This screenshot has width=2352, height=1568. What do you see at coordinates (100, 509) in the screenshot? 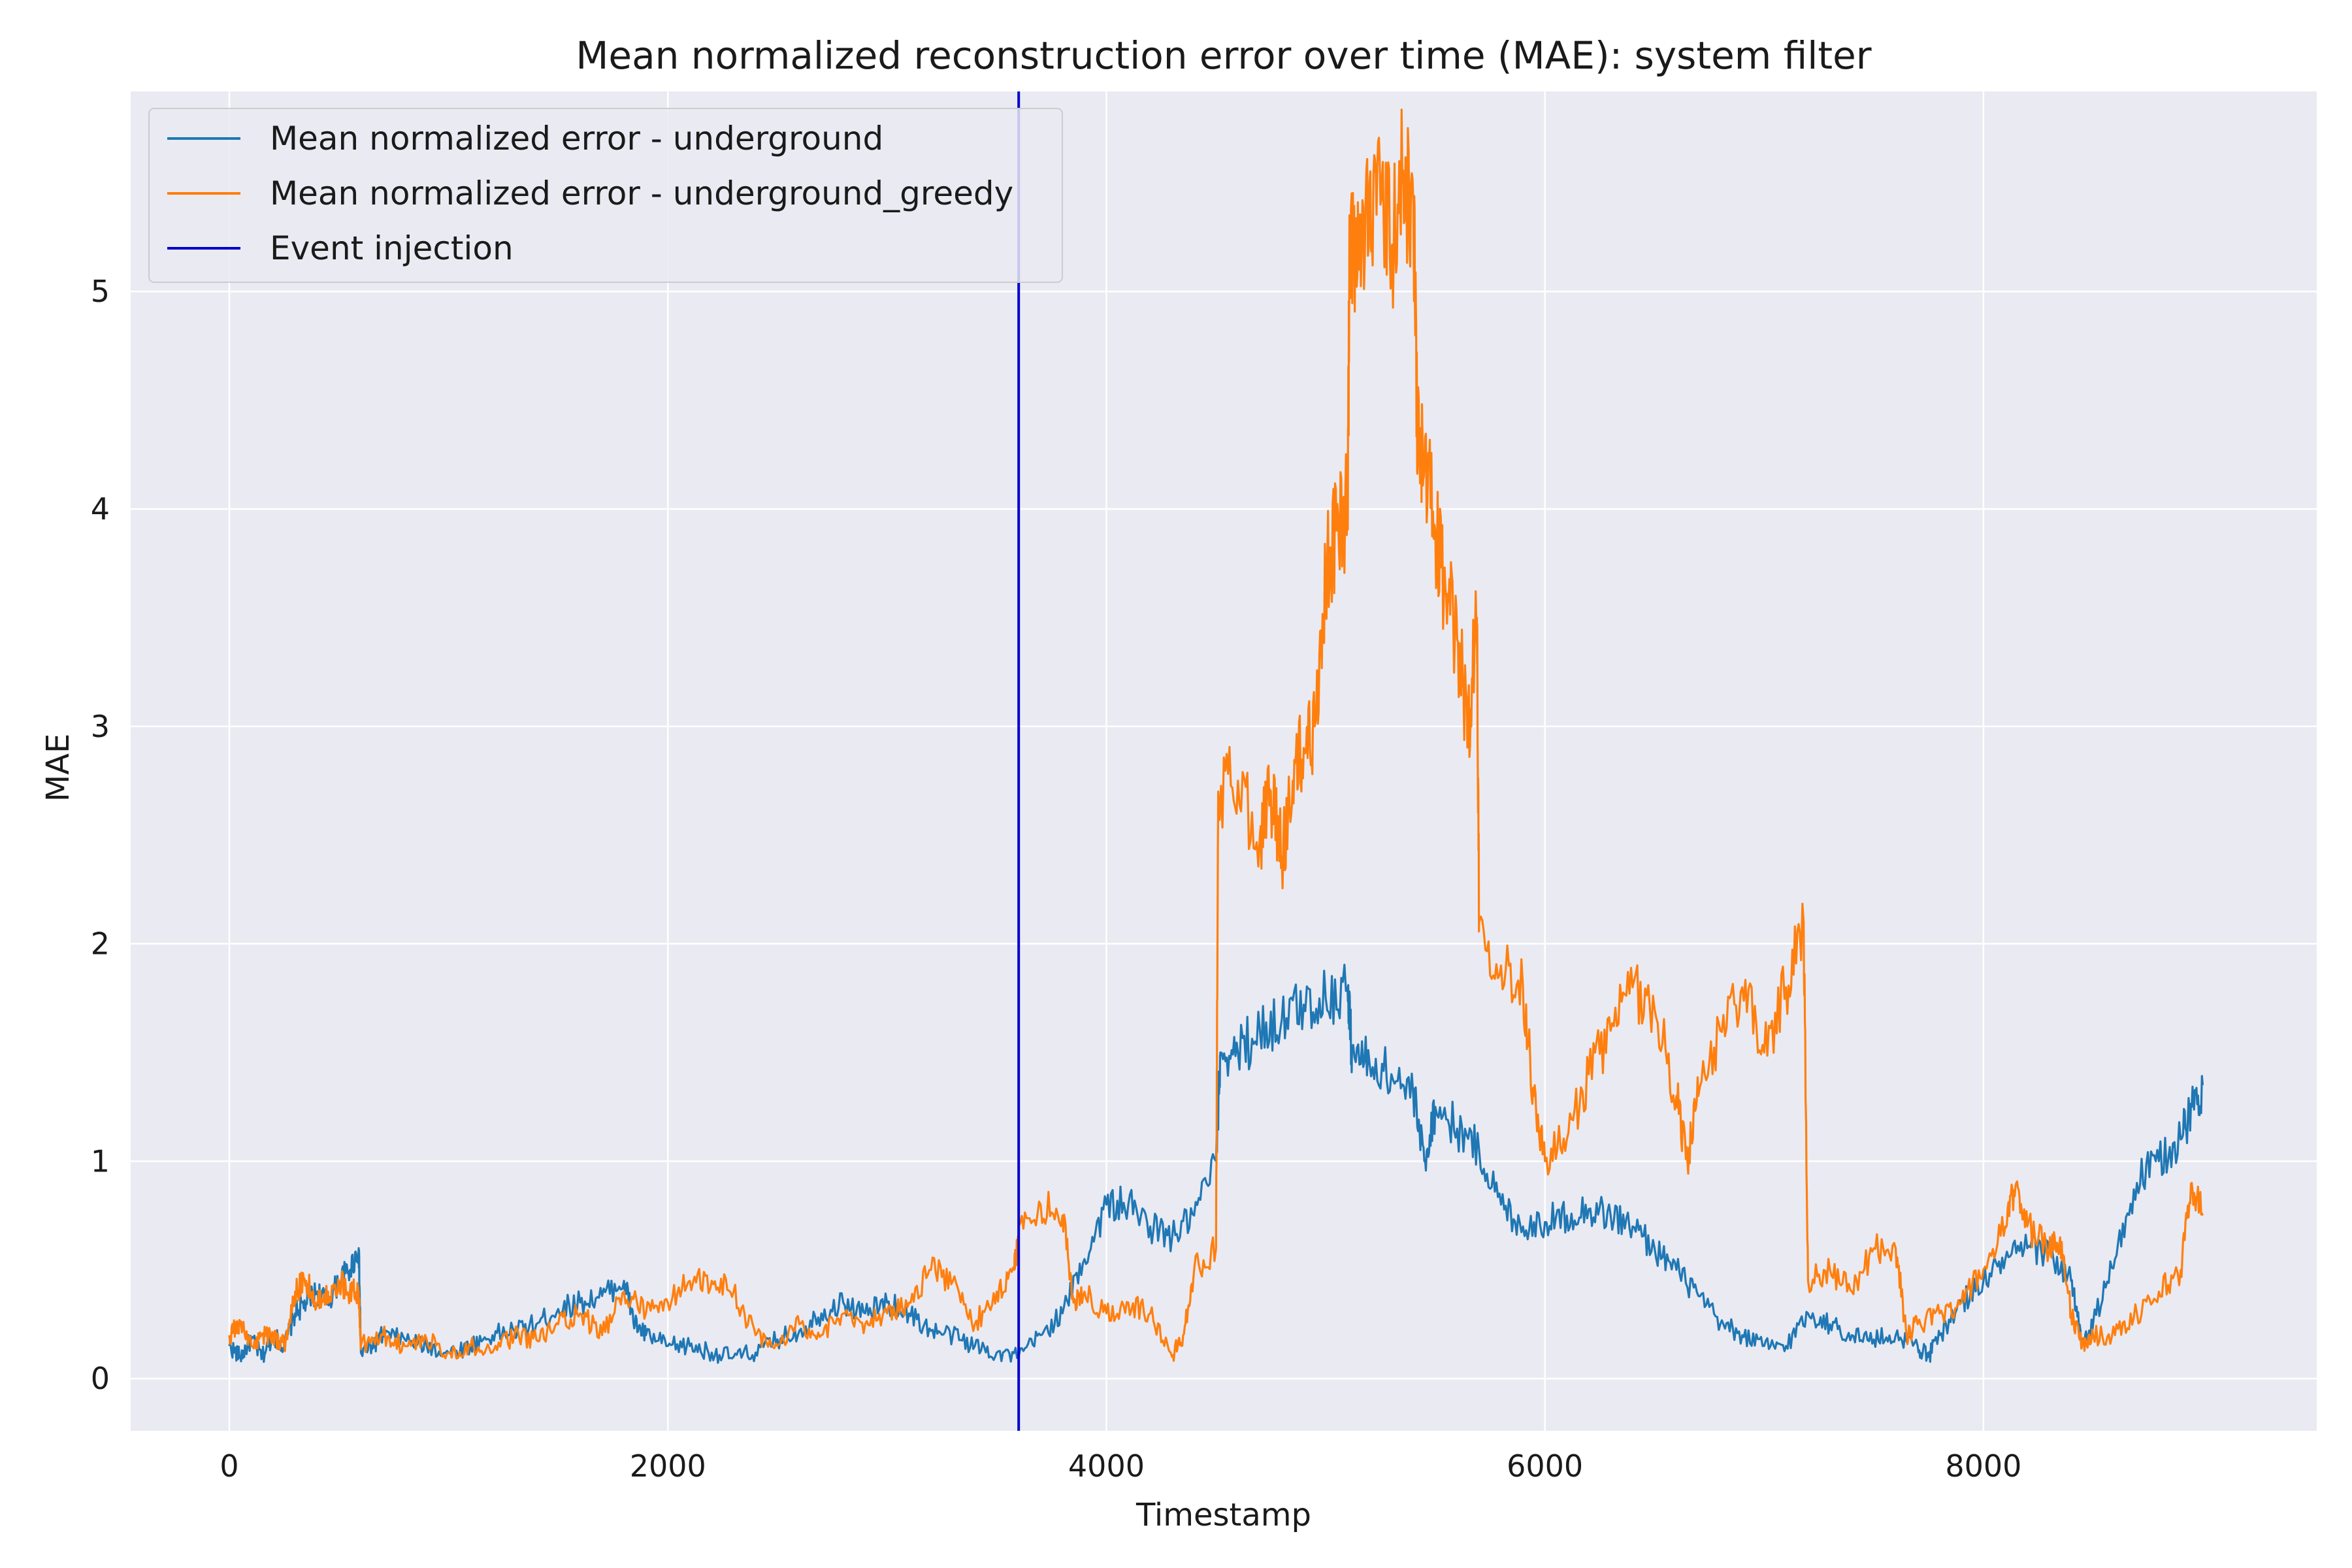
I see `y-tick-label: 4` at bounding box center [100, 509].